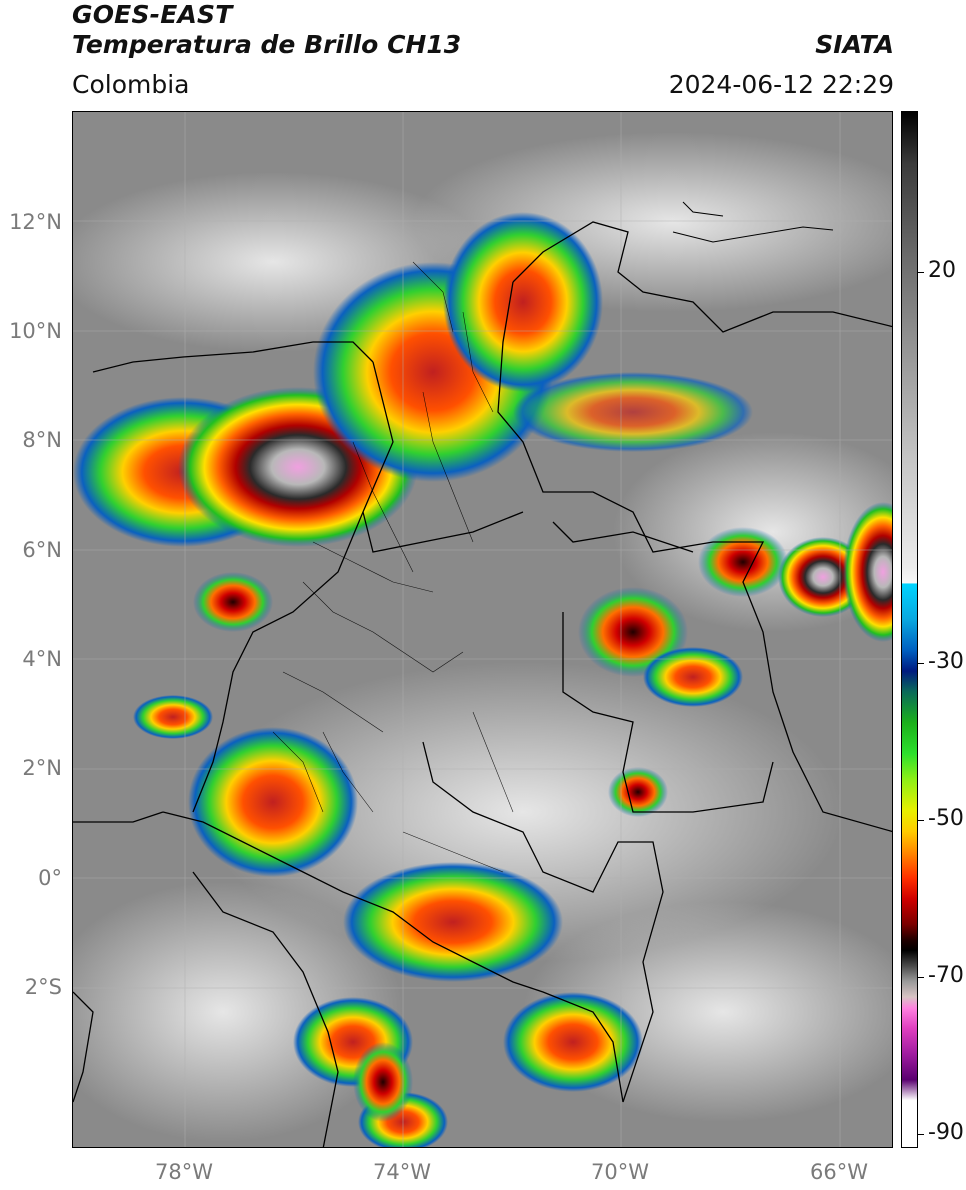  What do you see at coordinates (42, 768) in the screenshot?
I see `lat-label: 2°N` at bounding box center [42, 768].